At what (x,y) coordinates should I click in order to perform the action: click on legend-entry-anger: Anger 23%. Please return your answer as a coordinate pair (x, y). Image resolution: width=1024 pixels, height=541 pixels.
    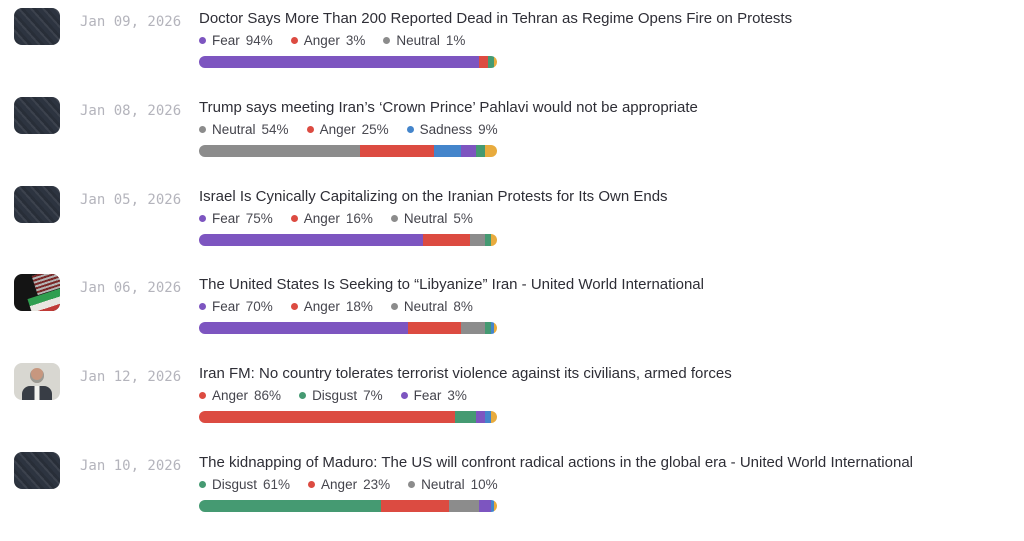
    Looking at the image, I should click on (349, 484).